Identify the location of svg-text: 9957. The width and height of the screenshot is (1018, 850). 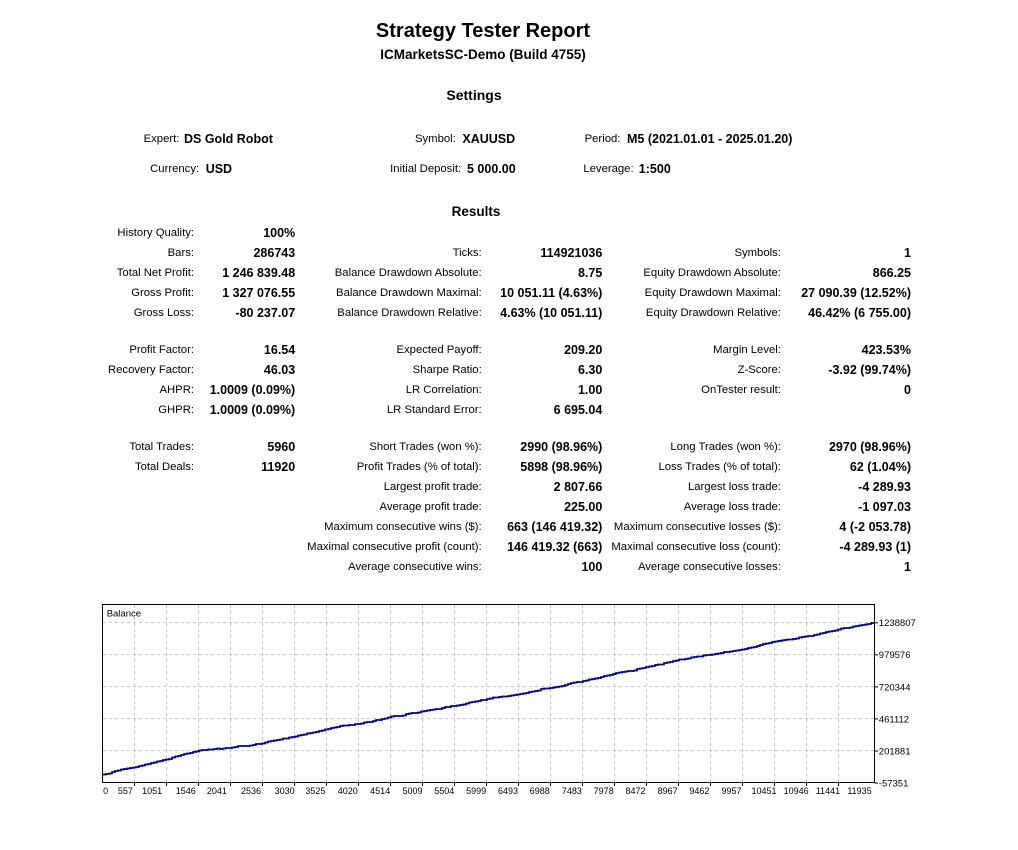
(731, 791).